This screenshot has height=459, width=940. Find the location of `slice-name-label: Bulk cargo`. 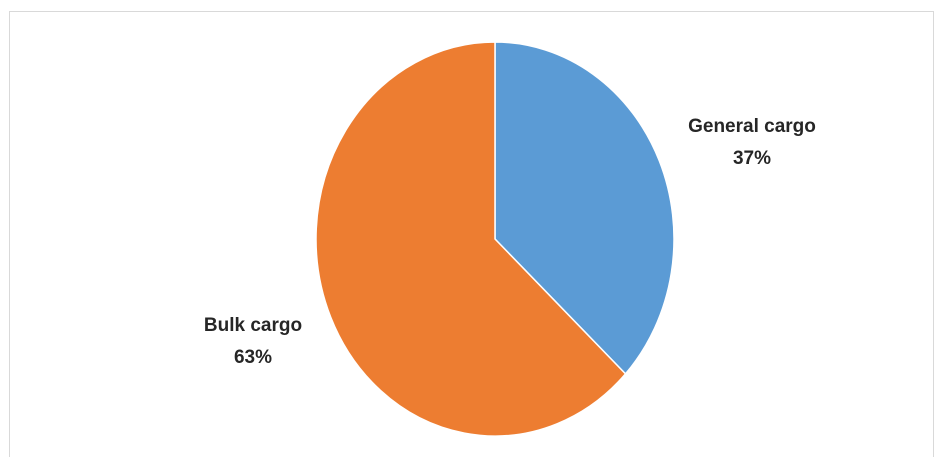

slice-name-label: Bulk cargo is located at coordinates (253, 325).